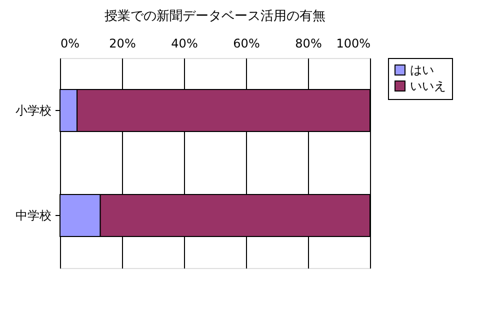 The image size is (504, 315). What do you see at coordinates (70, 43) in the screenshot?
I see `x-tick-label: 0%` at bounding box center [70, 43].